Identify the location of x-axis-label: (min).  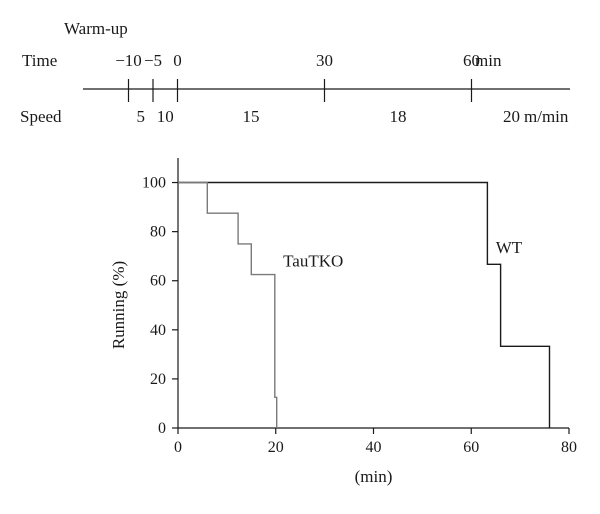
(374, 476).